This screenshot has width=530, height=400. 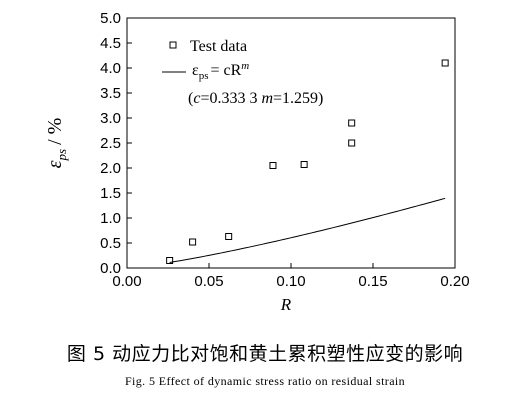 I want to click on legend-fit-rest: = cR, so click(x=226, y=70).